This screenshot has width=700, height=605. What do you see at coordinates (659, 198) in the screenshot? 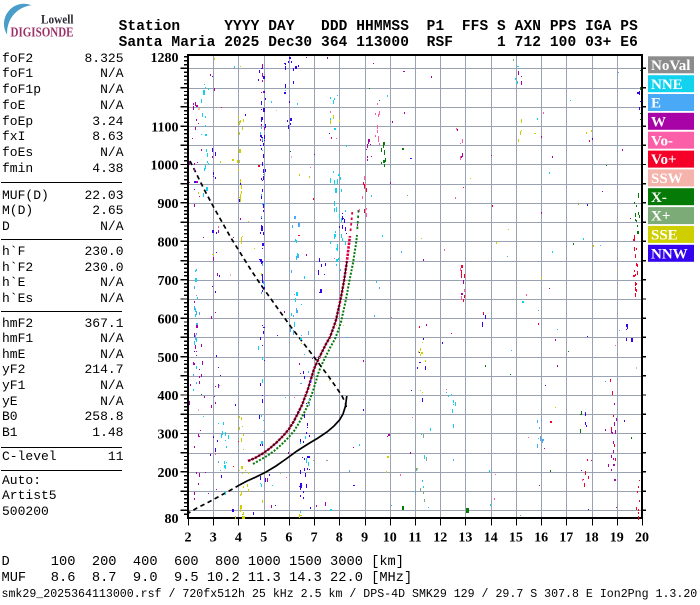
I see `svg-text: X-` at bounding box center [659, 198].